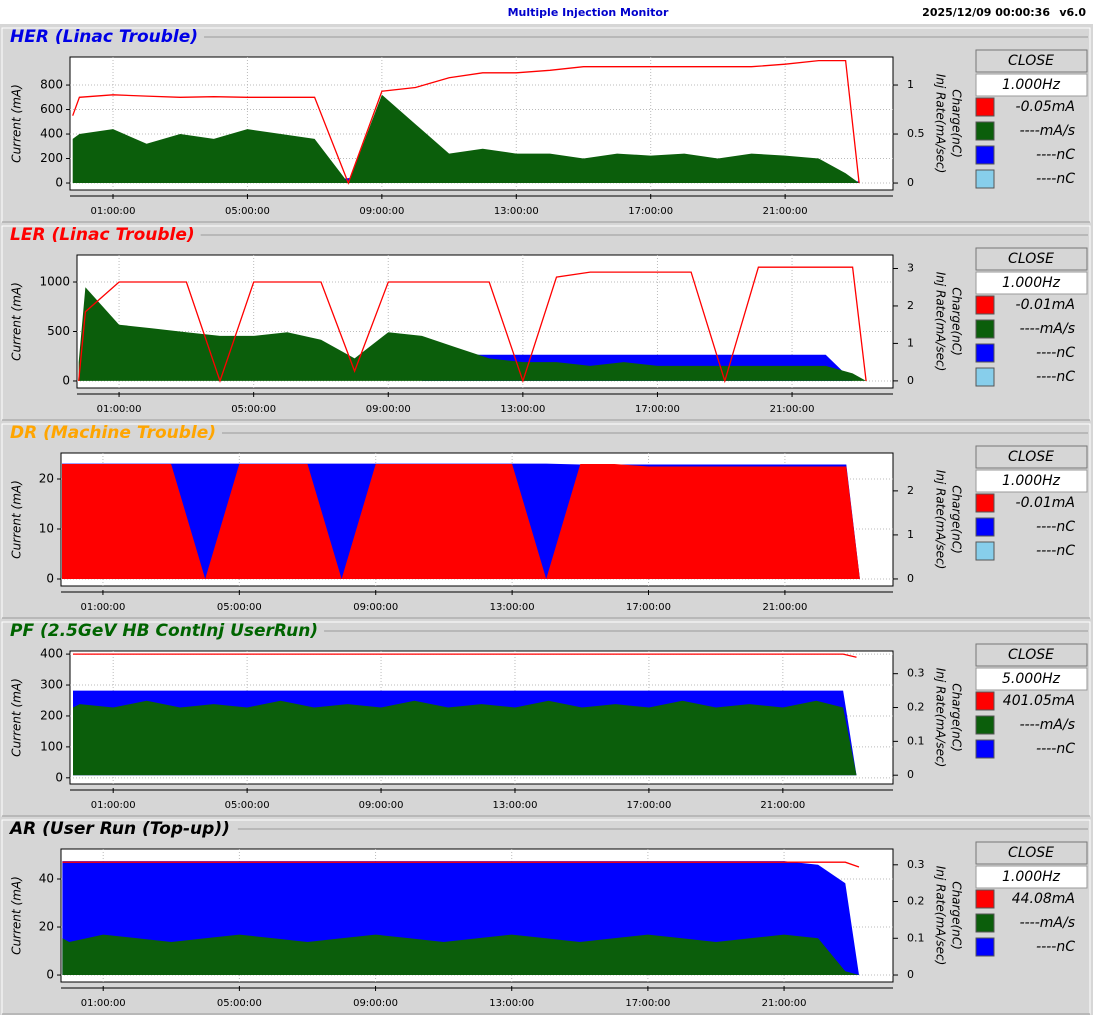  What do you see at coordinates (46, 529) in the screenshot?
I see `y-tick-label: 10` at bounding box center [46, 529].